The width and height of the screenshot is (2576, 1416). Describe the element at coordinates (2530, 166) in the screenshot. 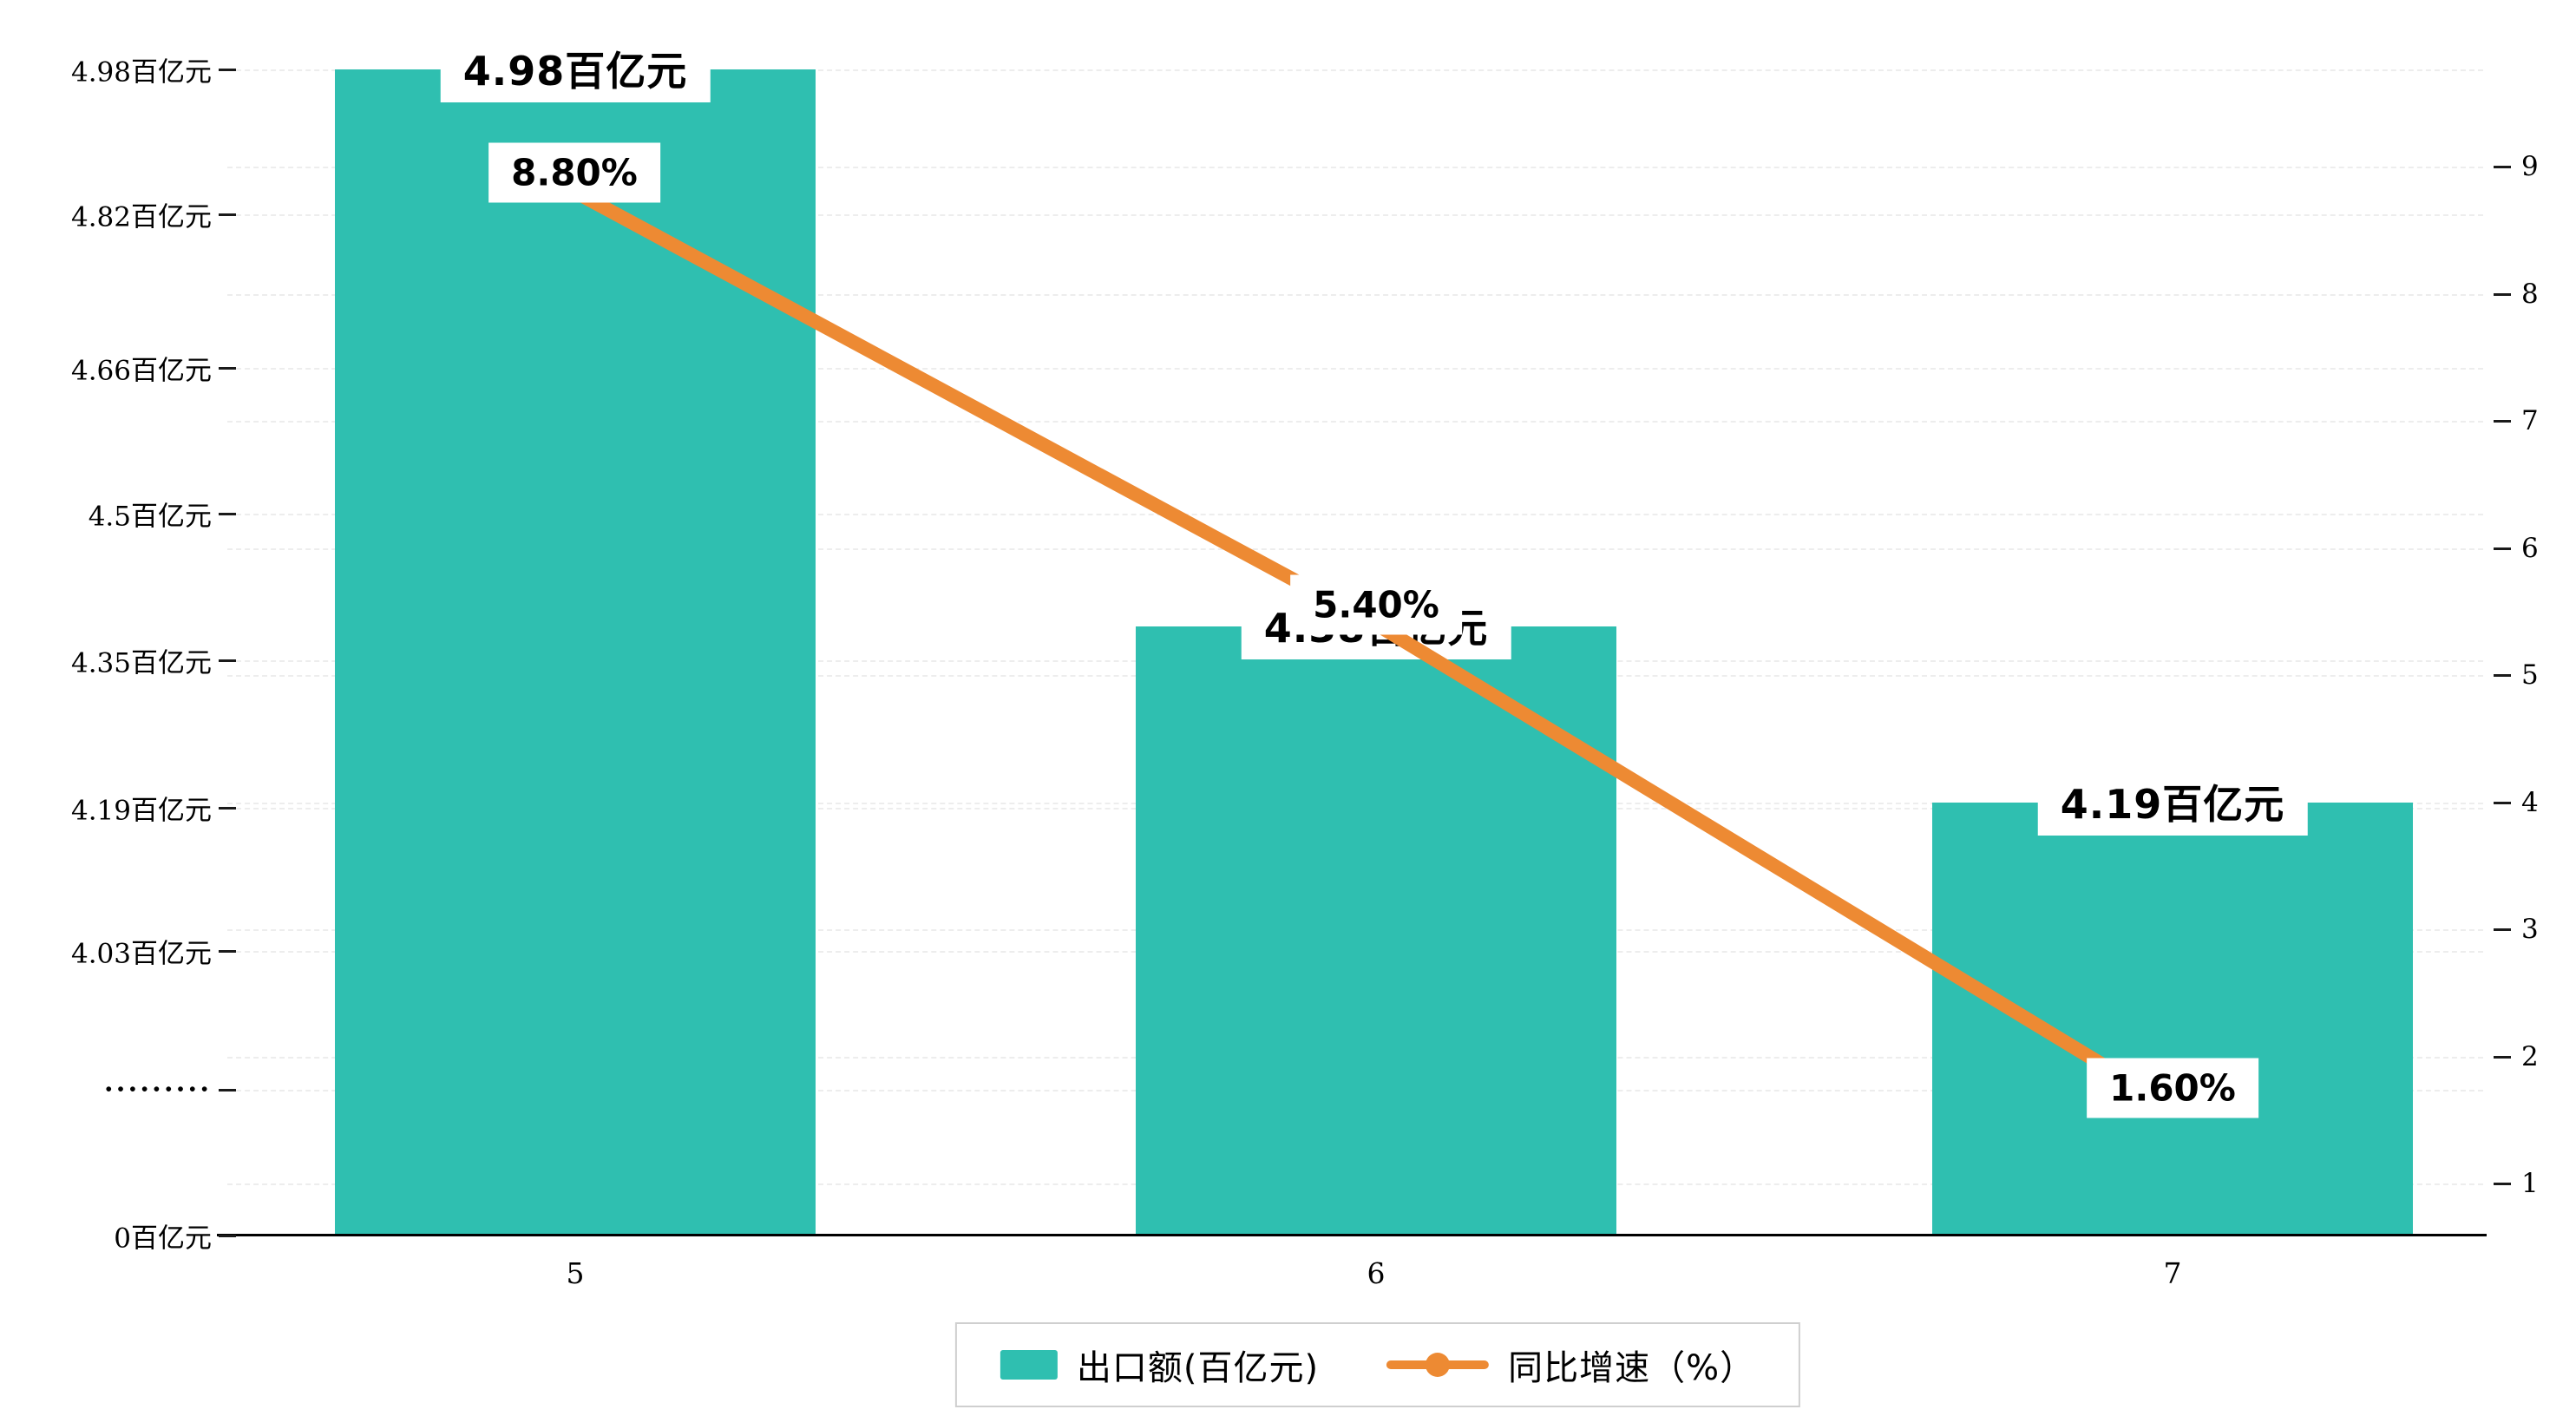

I see `right-axis-tick-label: 9` at that location.